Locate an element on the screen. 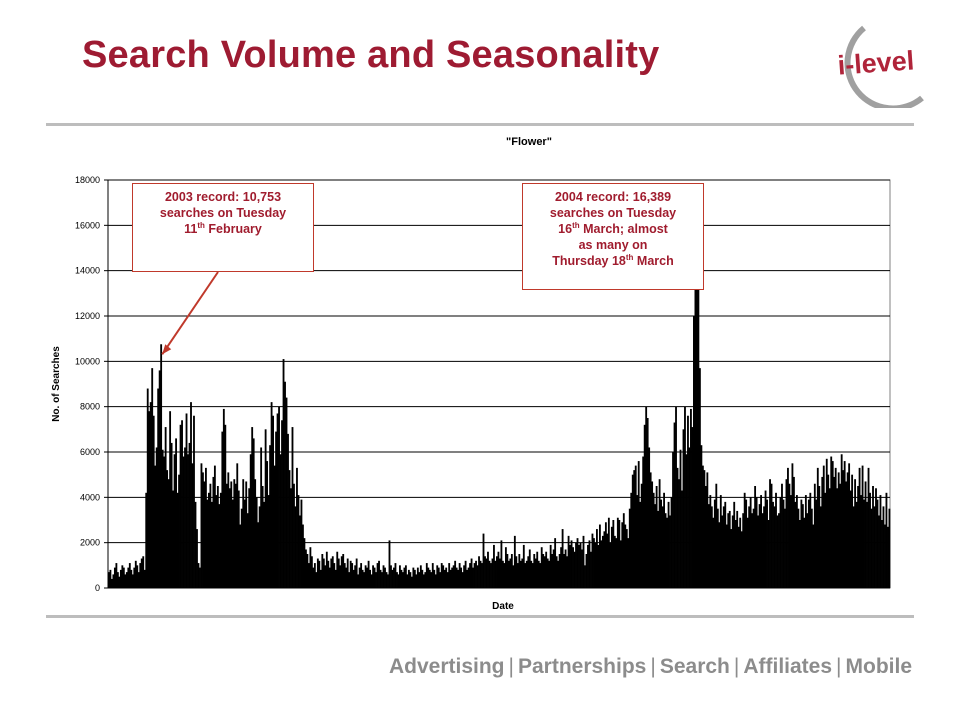  y-tick-label: 10000 is located at coordinates (87, 361).